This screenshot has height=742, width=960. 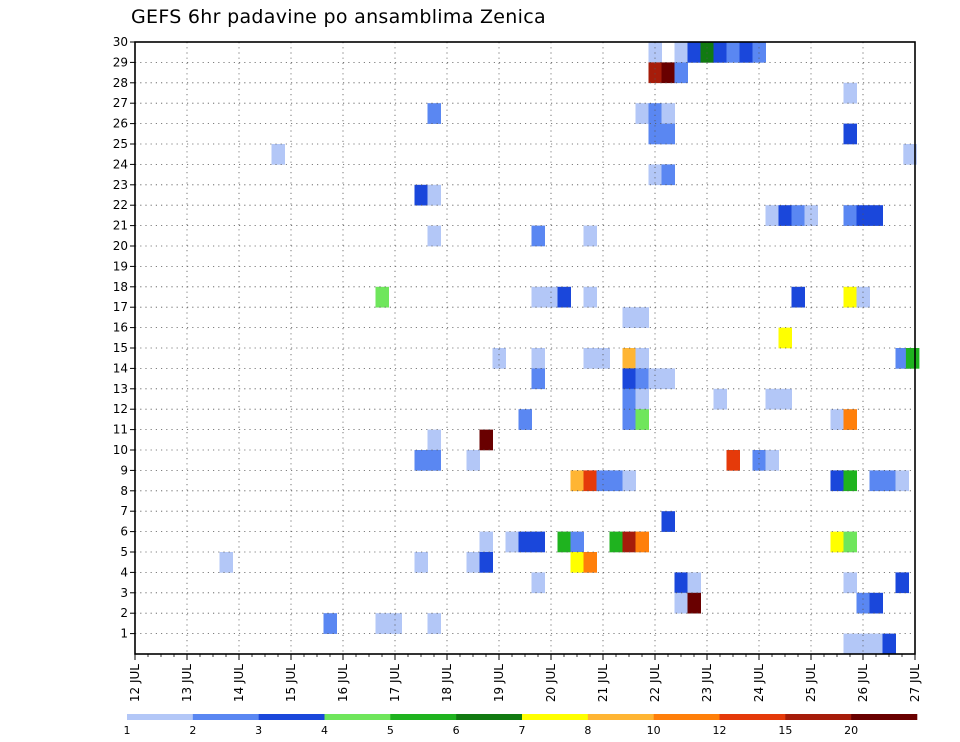 I want to click on x-tick-label: 24 JUL, so click(x=759, y=683).